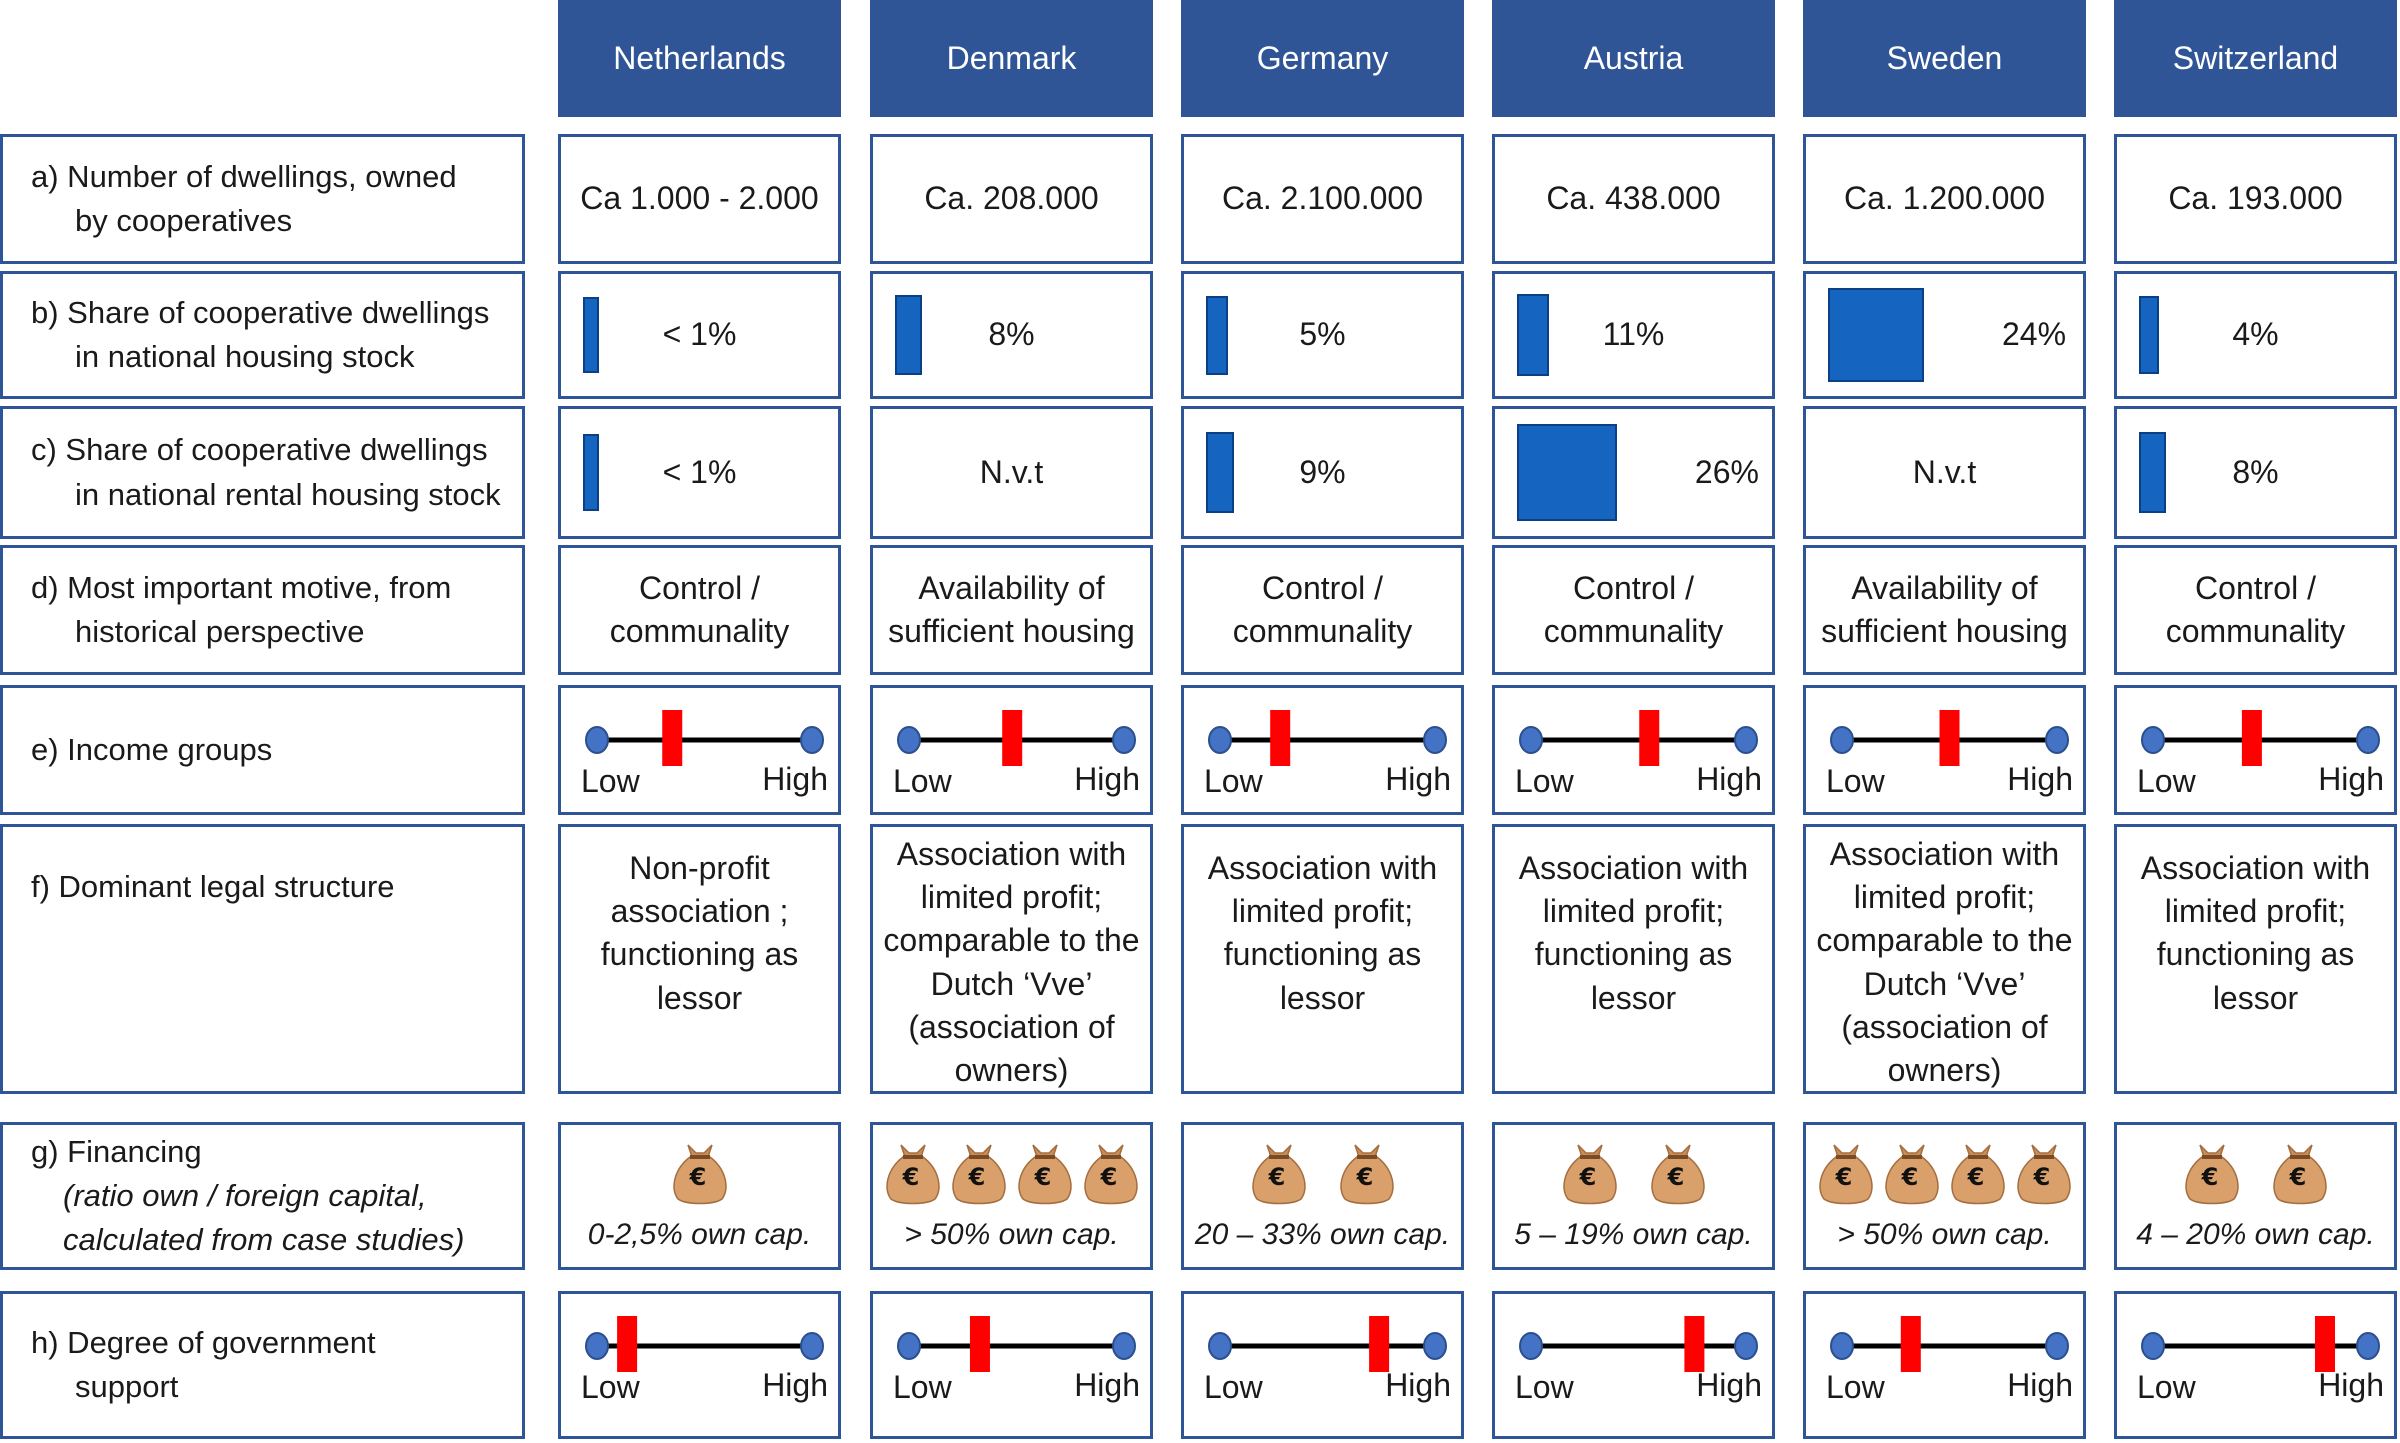 The height and width of the screenshot is (1443, 2400). I want to click on row-label-line: in national rental housing stock, so click(288, 494).